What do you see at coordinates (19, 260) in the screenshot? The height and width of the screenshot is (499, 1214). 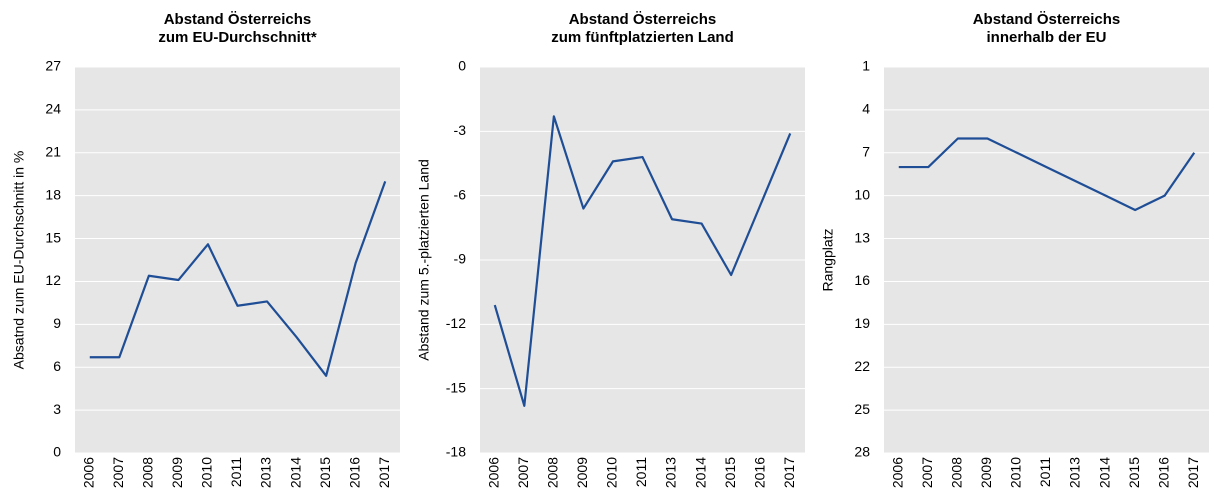 I see `y-axis-label: Absatnd zum EU-Durchschnitt in %` at bounding box center [19, 260].